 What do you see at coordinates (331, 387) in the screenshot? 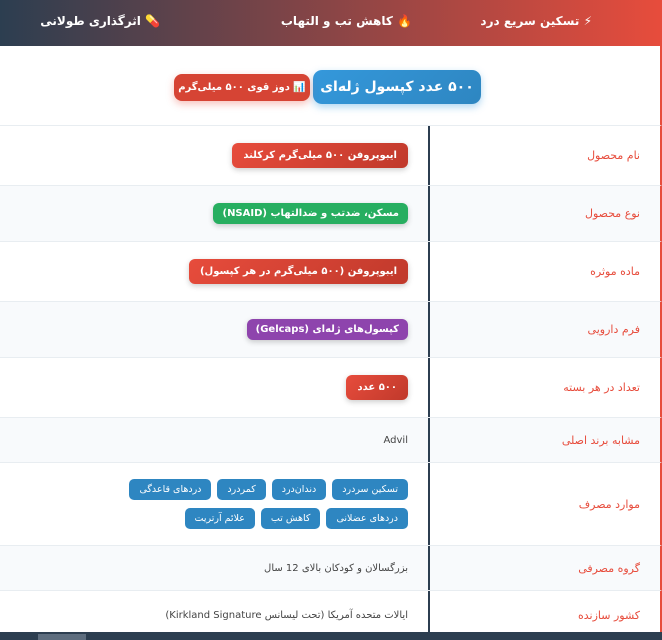
I see `table-row: تعداد در هر بسته ۵۰۰ عدد` at bounding box center [331, 387].